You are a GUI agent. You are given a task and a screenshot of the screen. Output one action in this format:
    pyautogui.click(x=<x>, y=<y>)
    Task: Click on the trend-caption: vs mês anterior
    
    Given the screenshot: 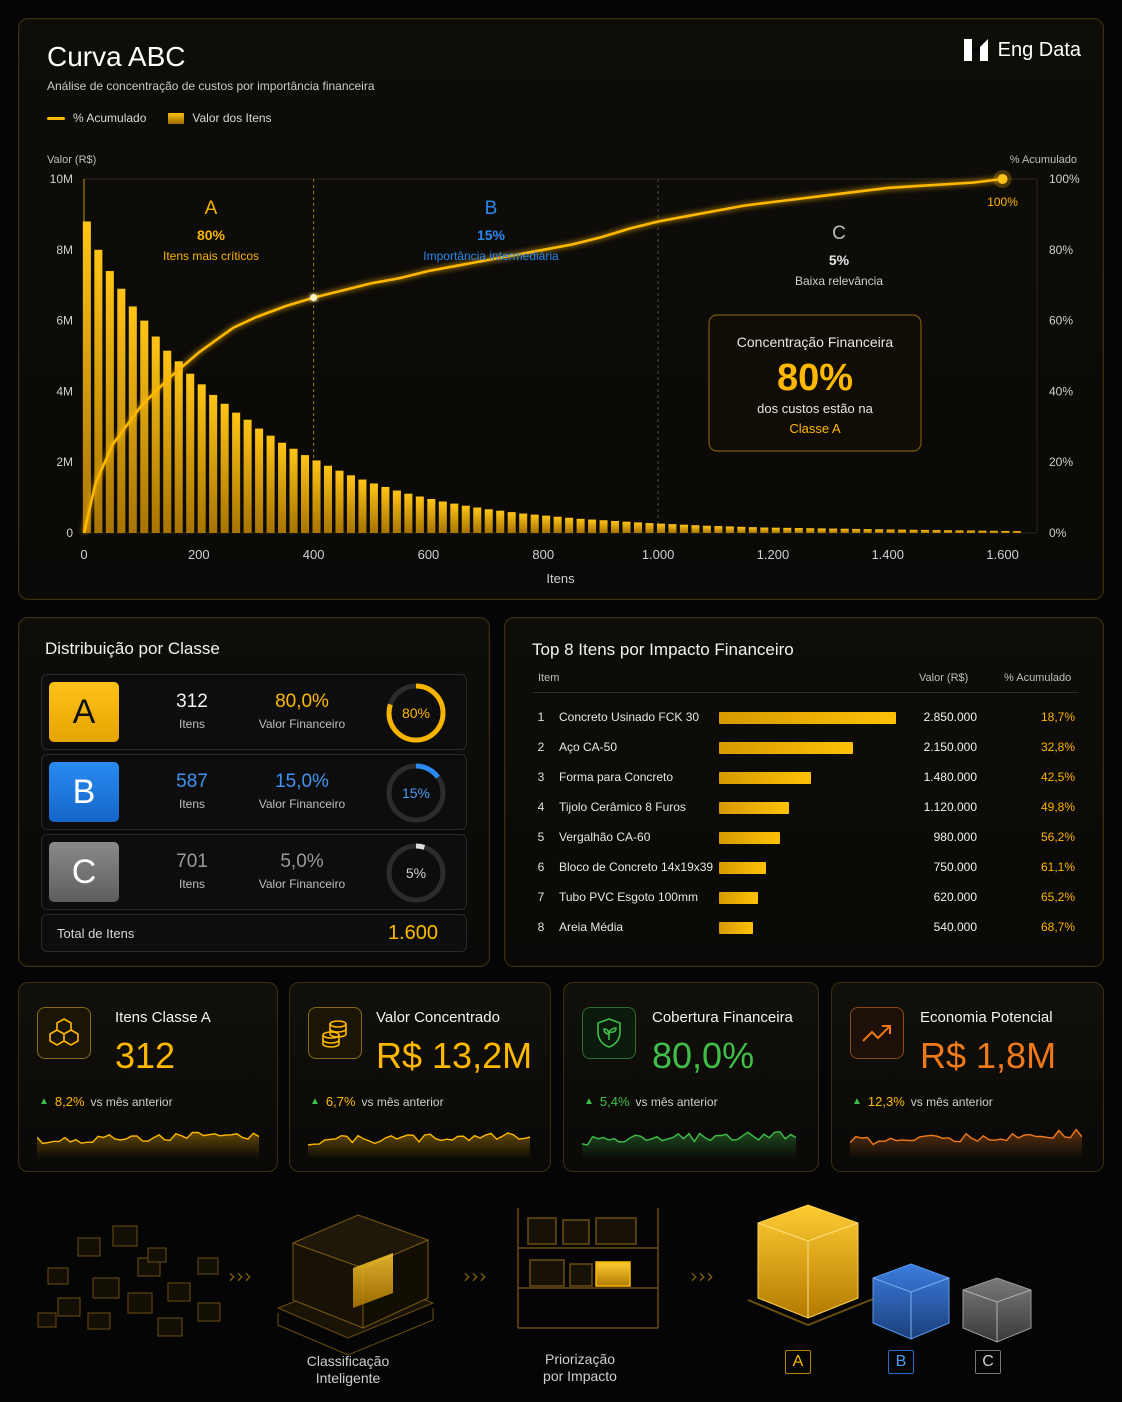 What is the action you would take?
    pyautogui.click(x=676, y=1101)
    